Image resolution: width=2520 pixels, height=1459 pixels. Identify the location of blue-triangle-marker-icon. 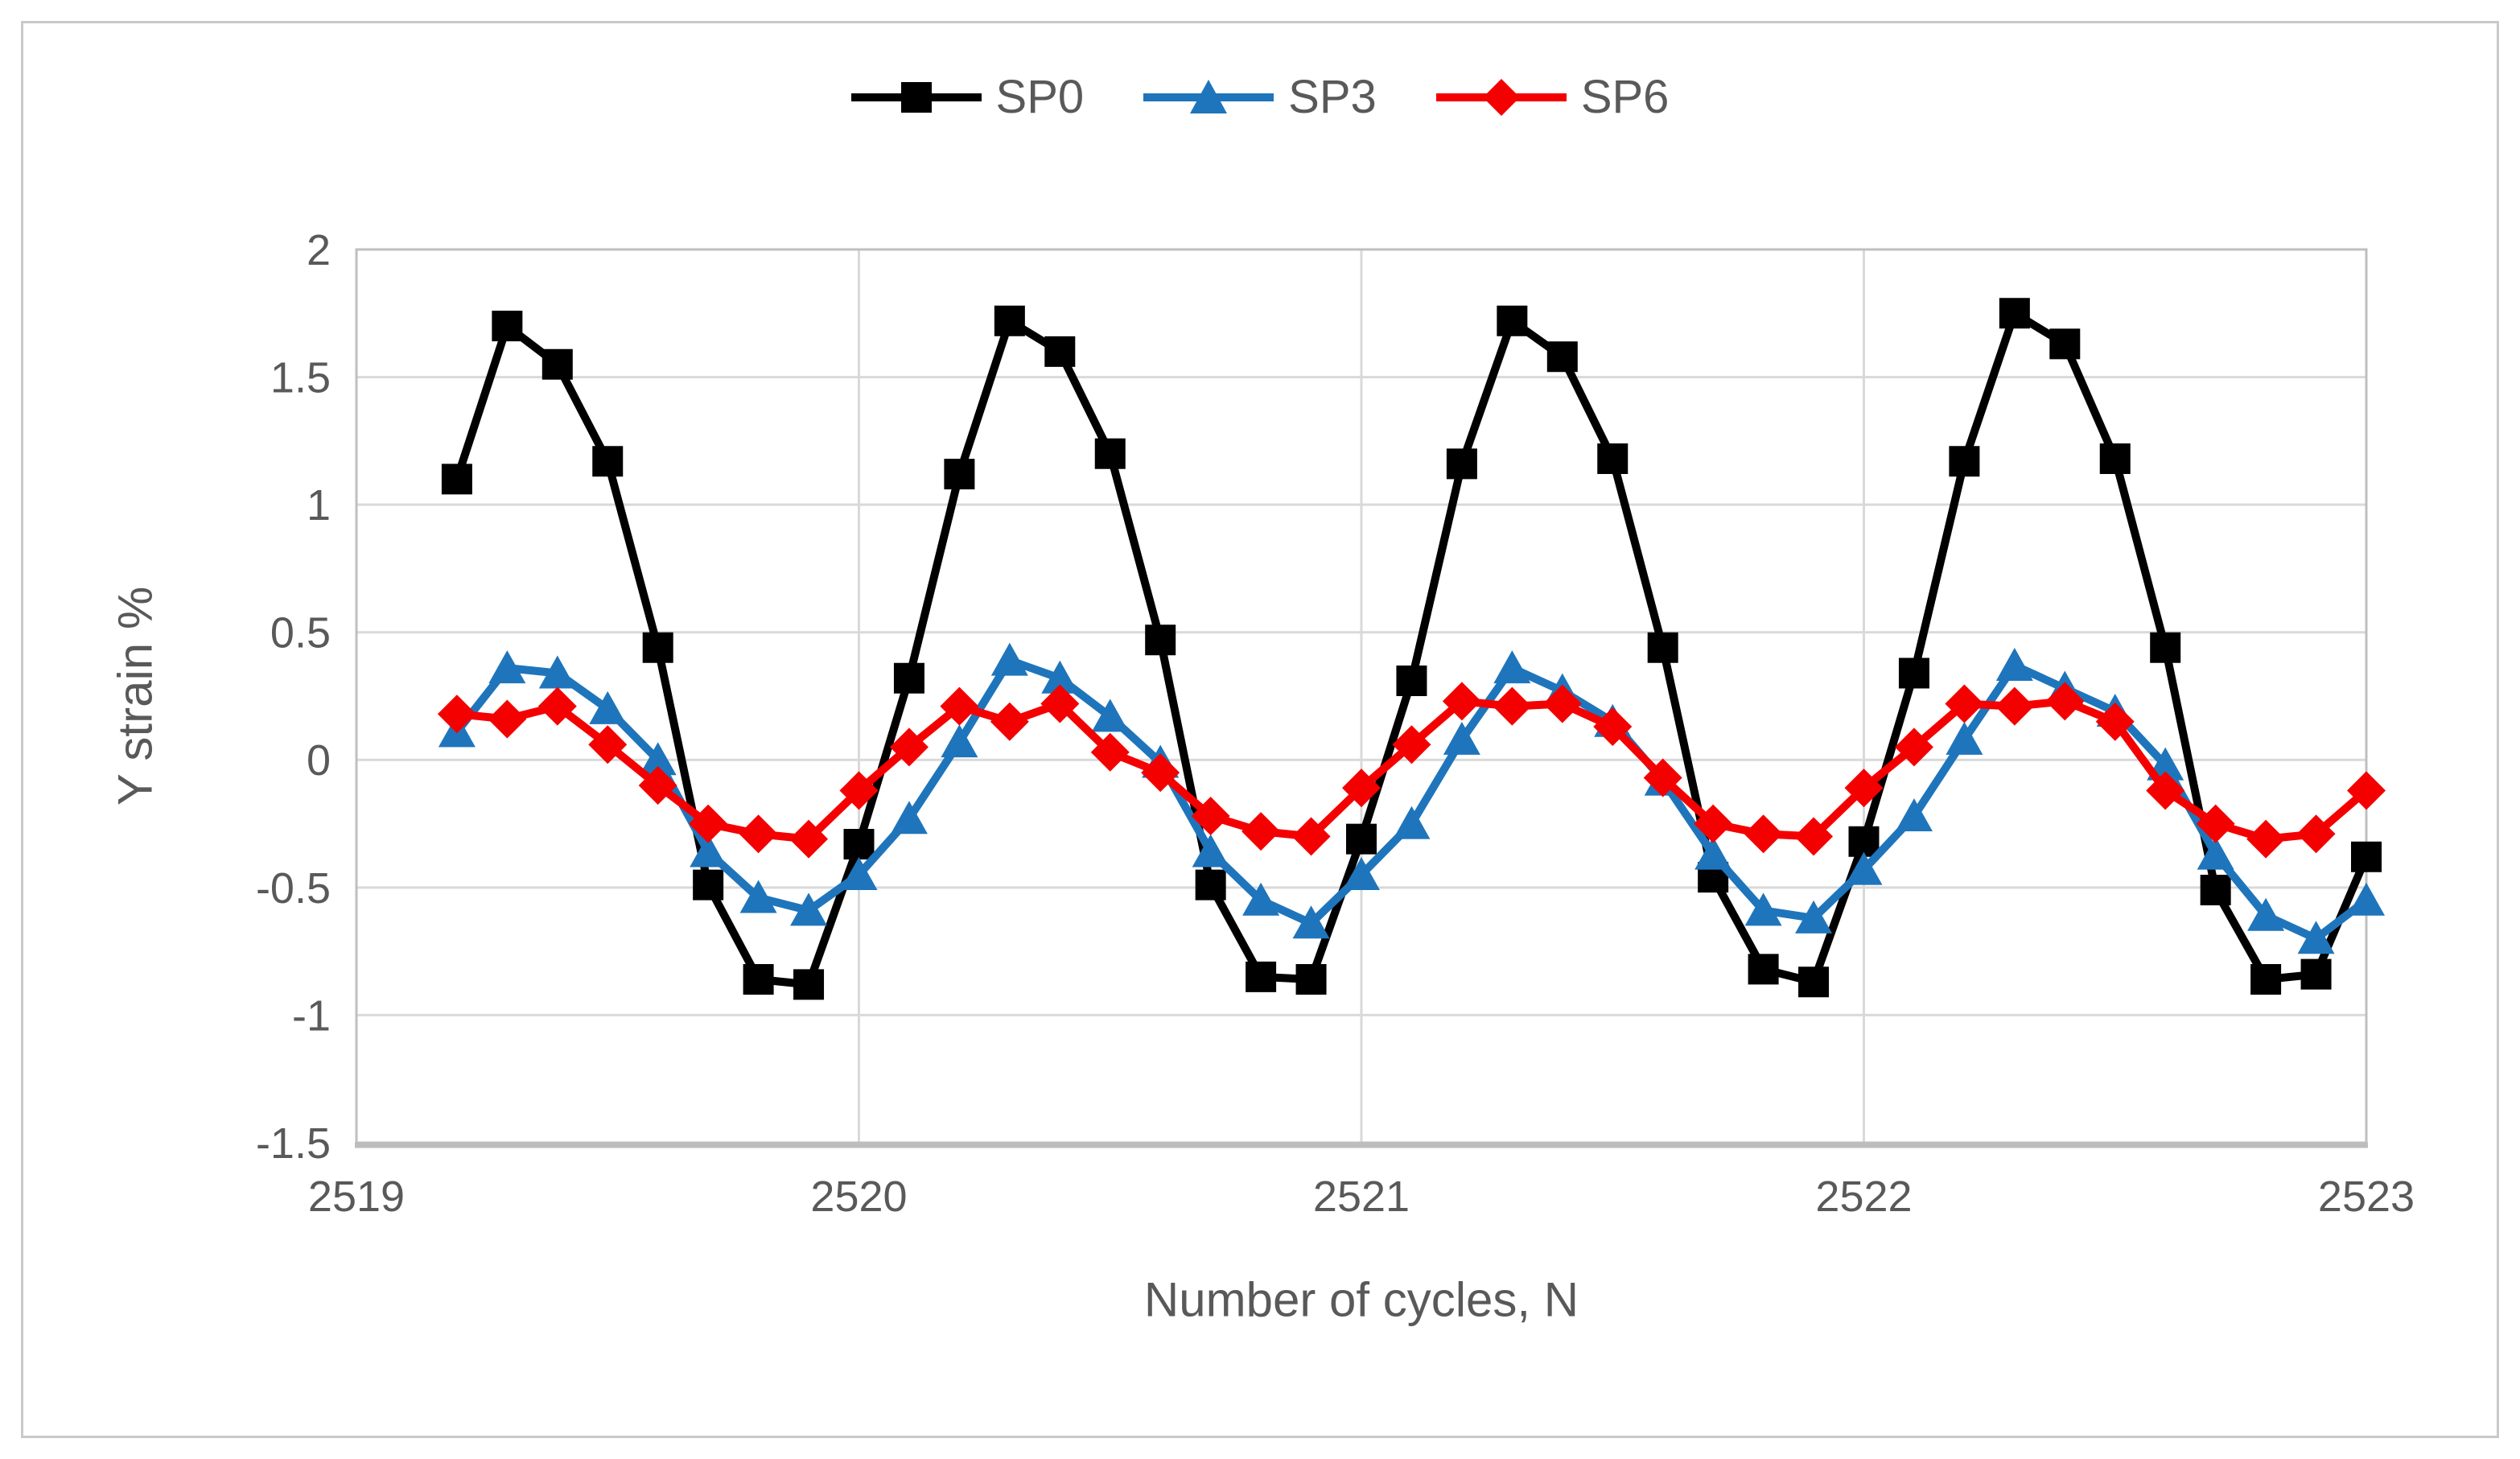
(1208, 97).